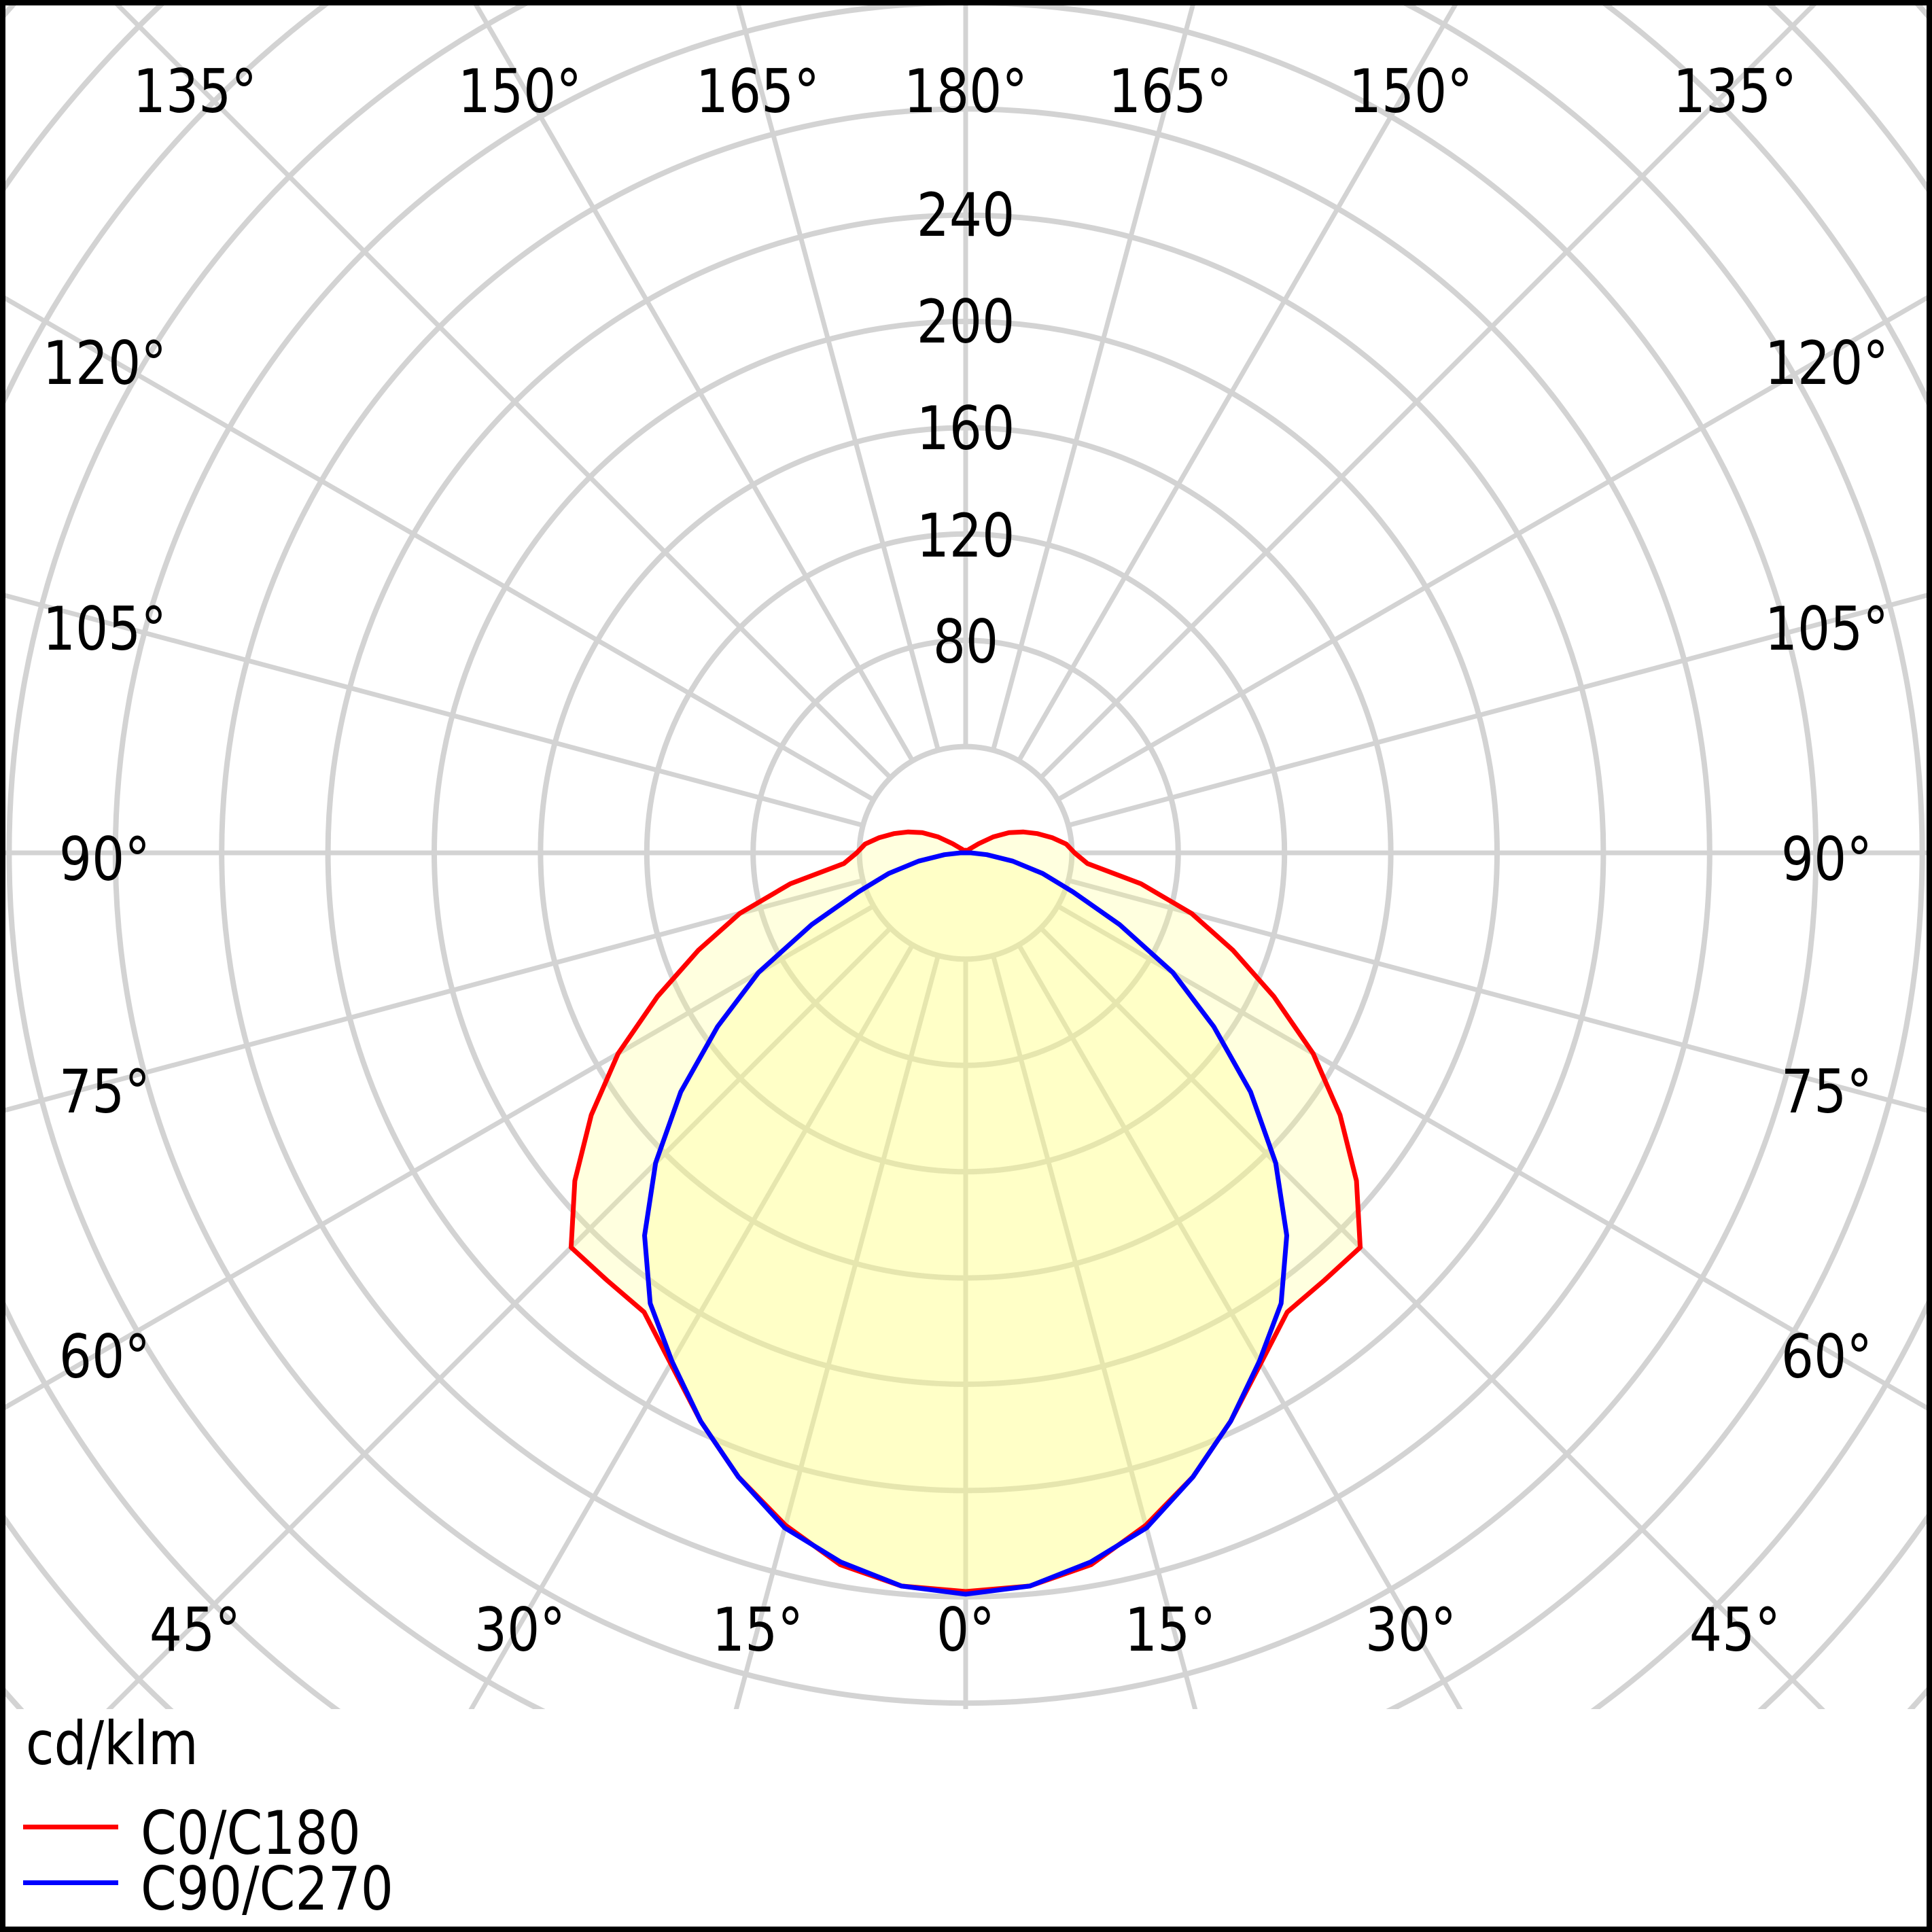  What do you see at coordinates (965, 536) in the screenshot?
I see `radial-label-120: 120` at bounding box center [965, 536].